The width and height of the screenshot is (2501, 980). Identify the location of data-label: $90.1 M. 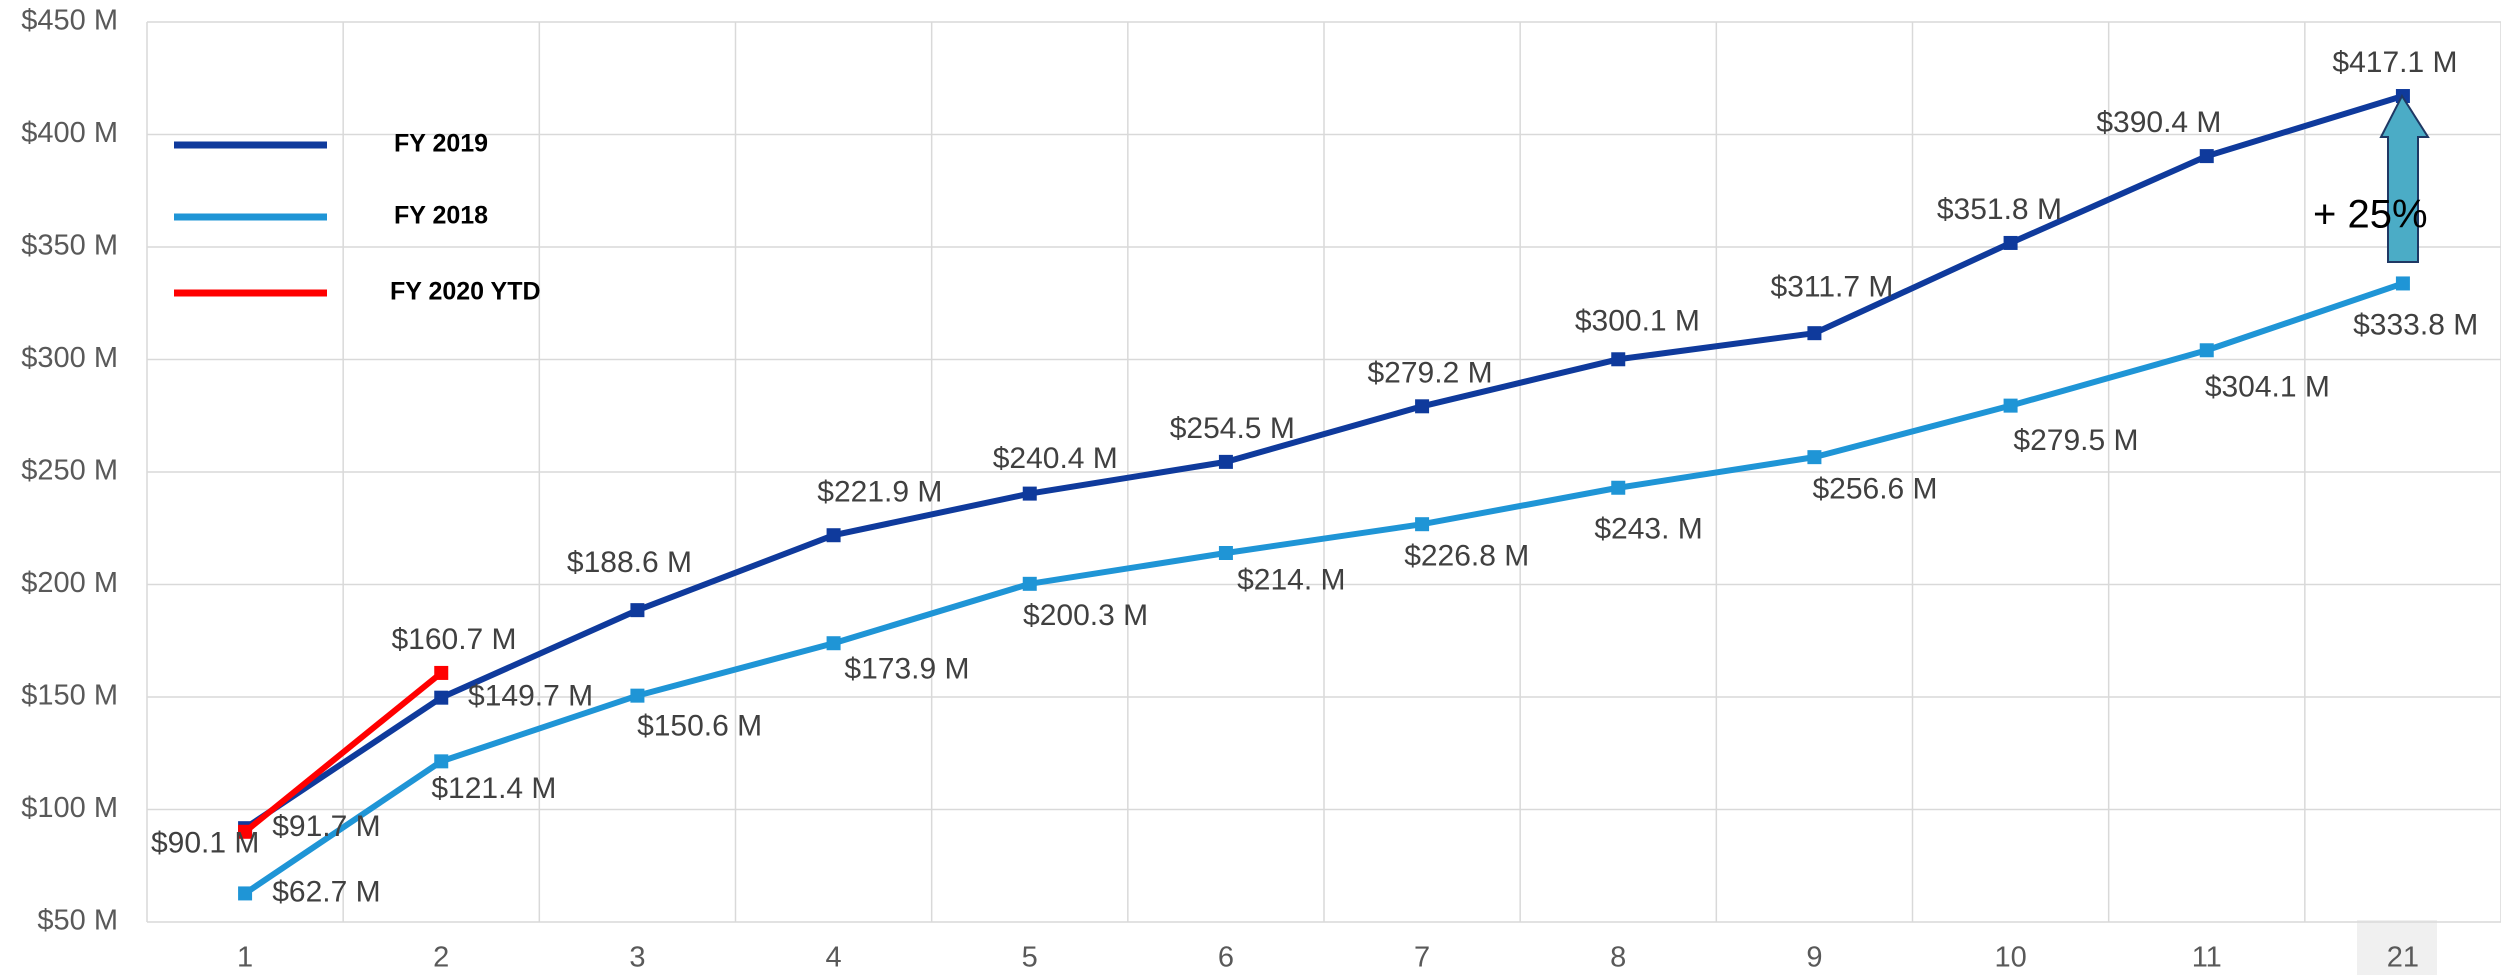
(205, 842).